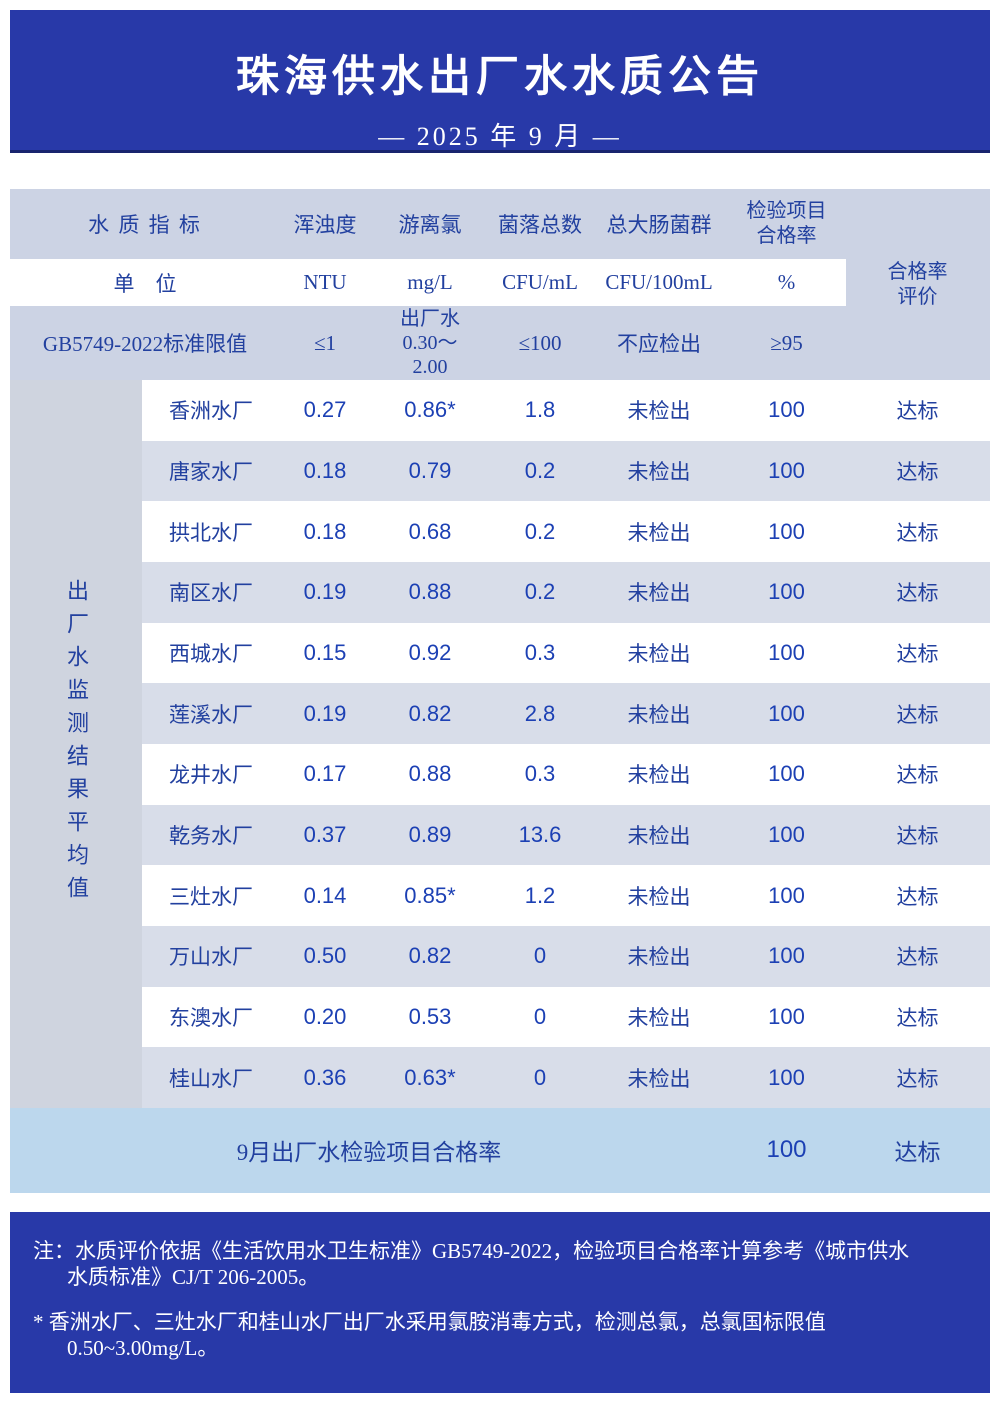 The height and width of the screenshot is (1401, 1000). Describe the element at coordinates (786, 282) in the screenshot. I see `unit-pass-rate: %` at that location.